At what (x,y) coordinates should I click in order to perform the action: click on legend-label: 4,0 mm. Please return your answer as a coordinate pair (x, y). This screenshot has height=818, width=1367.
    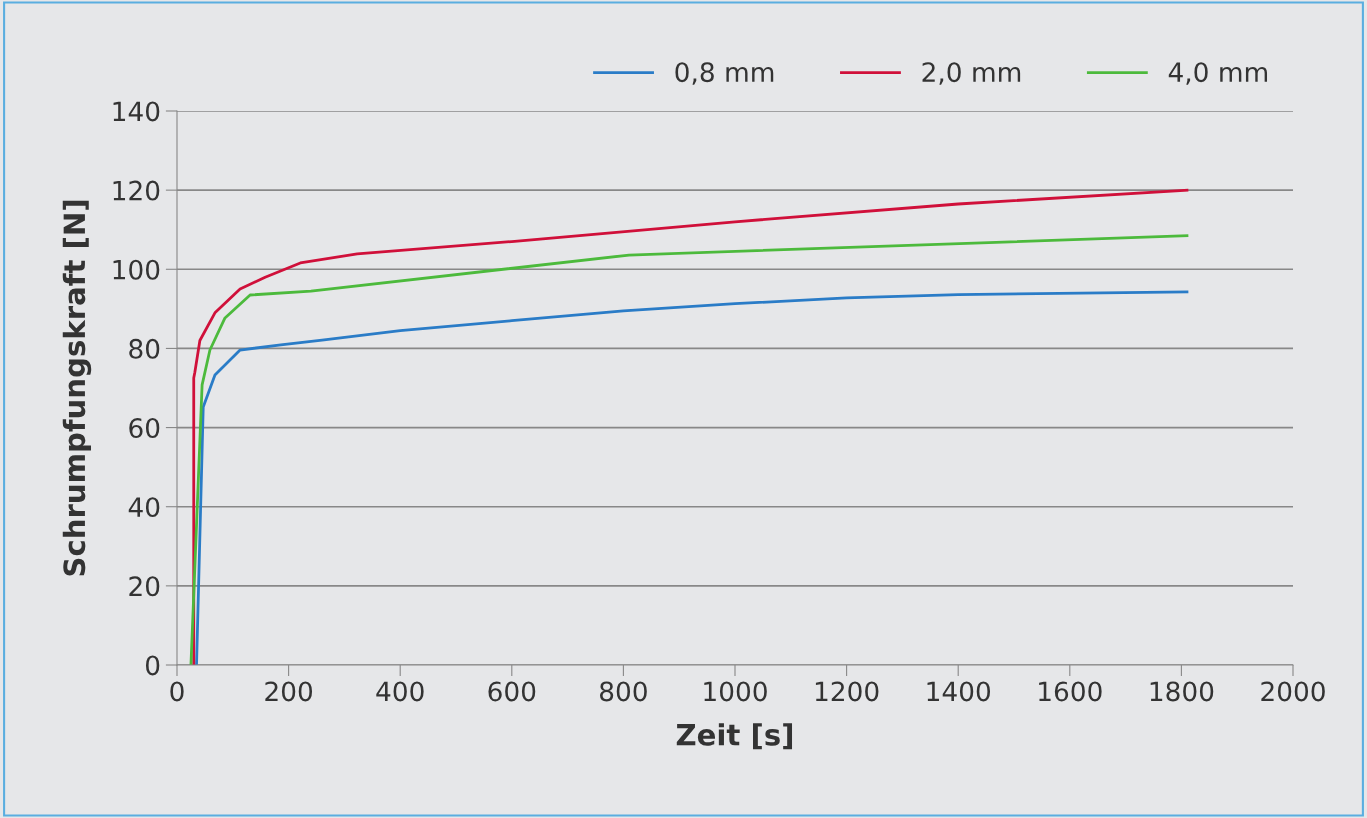
    Looking at the image, I should click on (1218, 73).